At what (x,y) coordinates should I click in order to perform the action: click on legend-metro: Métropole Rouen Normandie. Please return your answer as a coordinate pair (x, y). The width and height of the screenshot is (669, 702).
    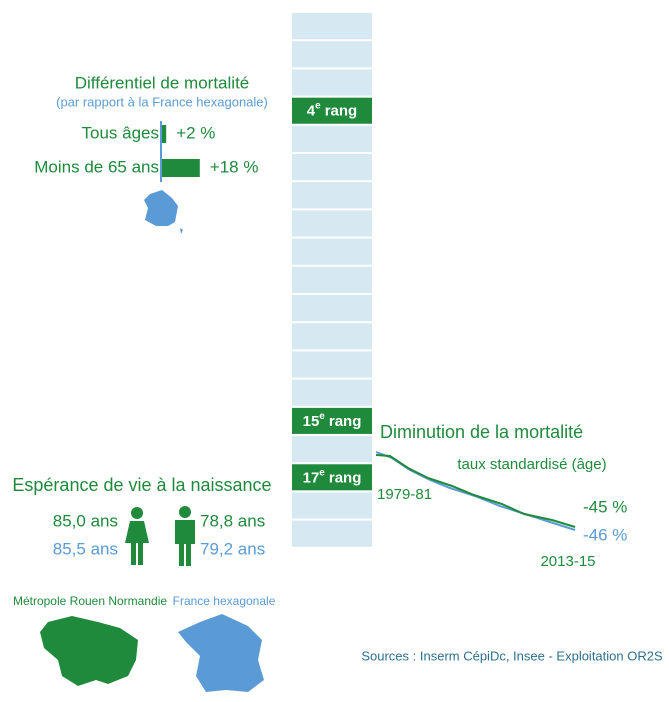
    Looking at the image, I should click on (90, 601).